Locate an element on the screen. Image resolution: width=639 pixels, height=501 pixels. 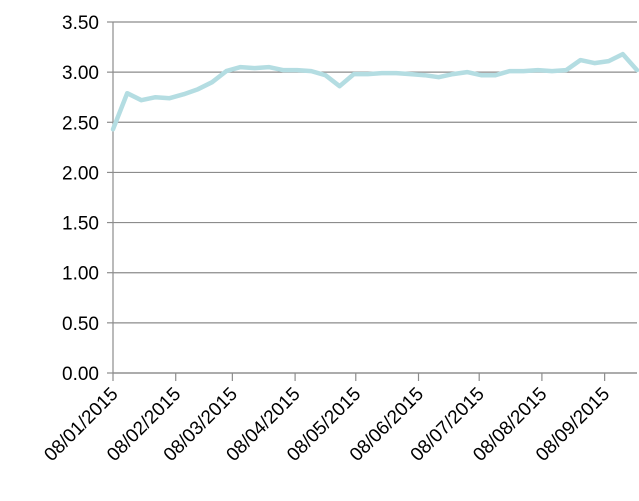
series-line is located at coordinates (374, 91).